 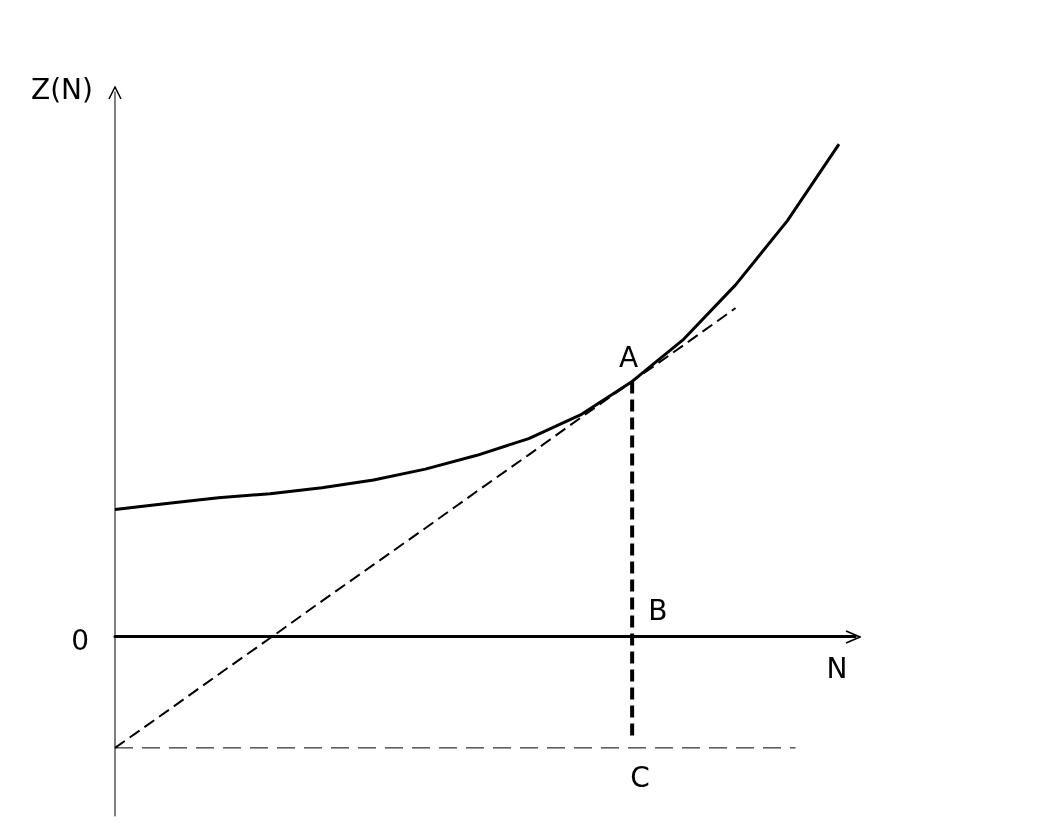 What do you see at coordinates (62, 90) in the screenshot?
I see `y-axis-title: Z(N)` at bounding box center [62, 90].